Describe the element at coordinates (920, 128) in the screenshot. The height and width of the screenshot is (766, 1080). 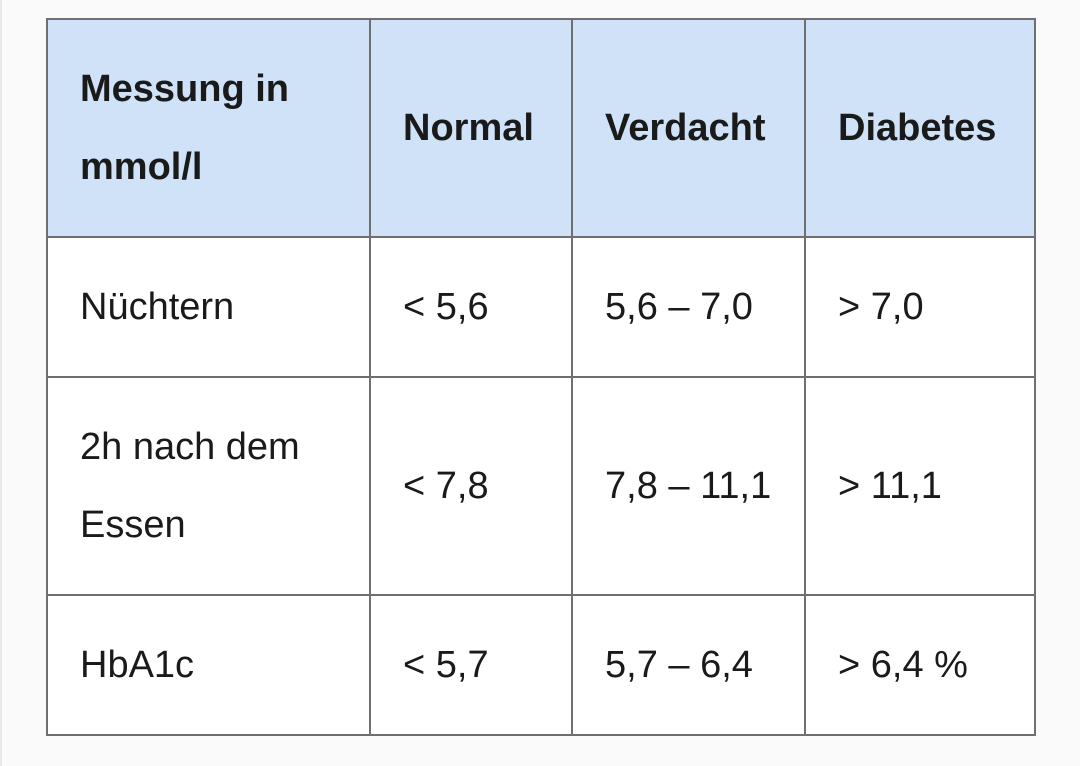
I see `header-diabetes: Diabetes` at that location.